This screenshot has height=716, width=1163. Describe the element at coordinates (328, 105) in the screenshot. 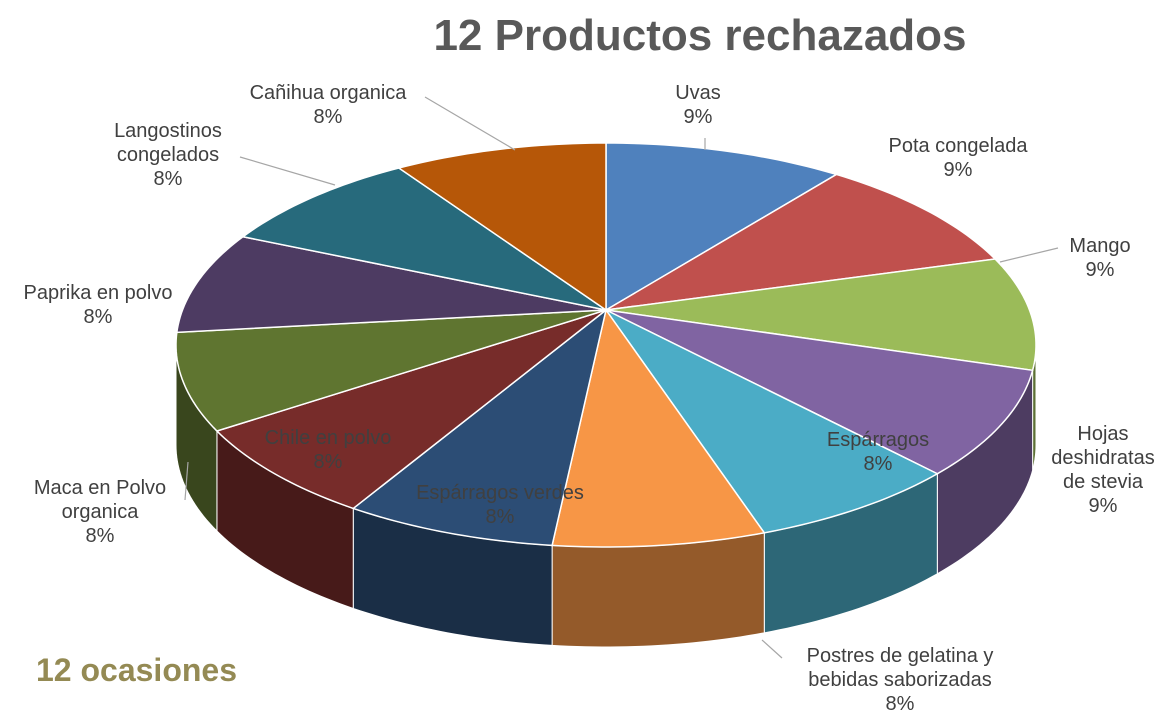

I see `data-label: Cañihua organica 8%` at that location.